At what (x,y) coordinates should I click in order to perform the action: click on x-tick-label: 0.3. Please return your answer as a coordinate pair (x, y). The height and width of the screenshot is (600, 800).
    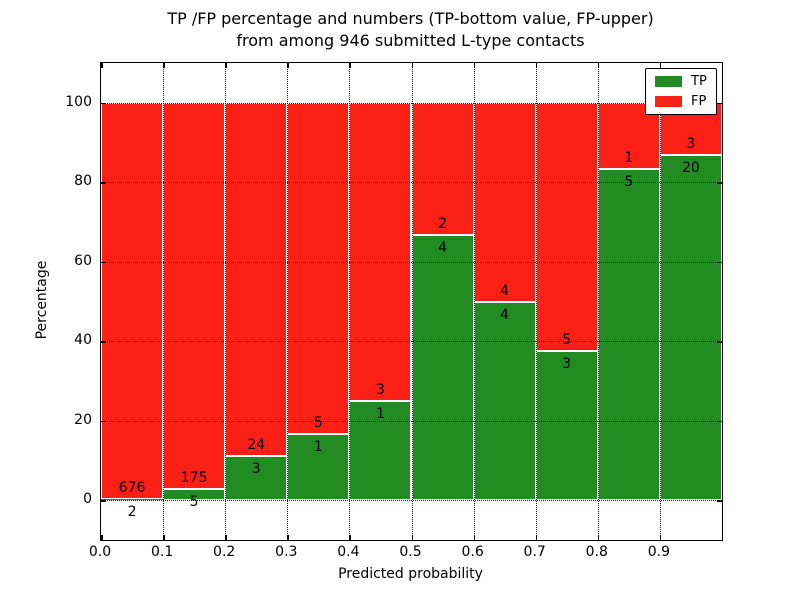
    Looking at the image, I should click on (286, 552).